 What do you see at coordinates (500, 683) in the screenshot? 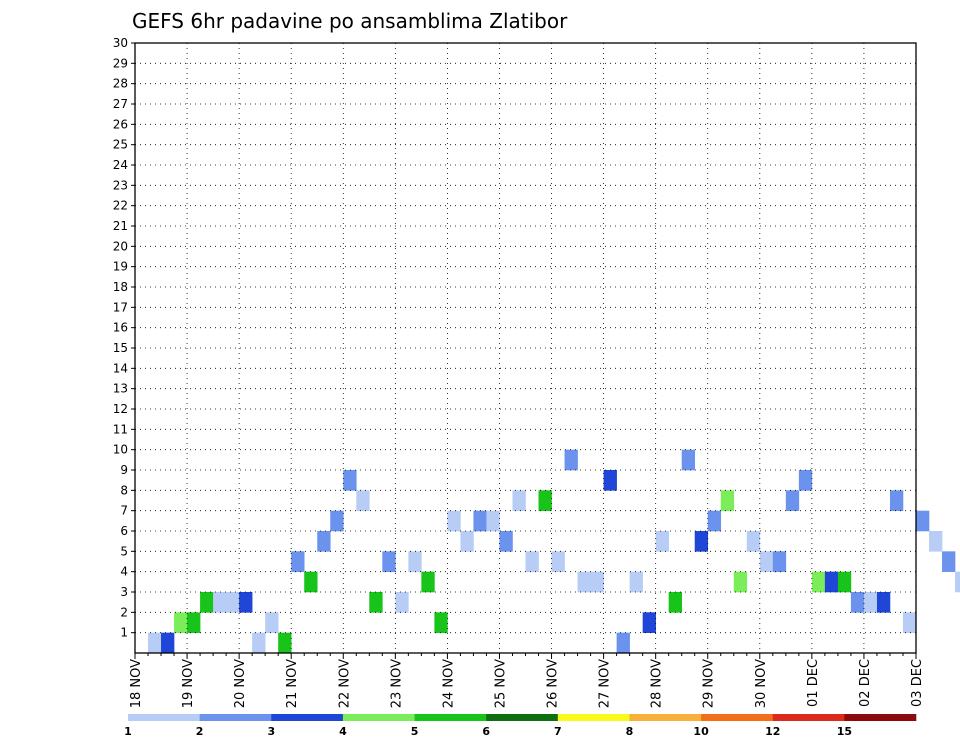
I see `x-tick-label: 25 NOV` at bounding box center [500, 683].